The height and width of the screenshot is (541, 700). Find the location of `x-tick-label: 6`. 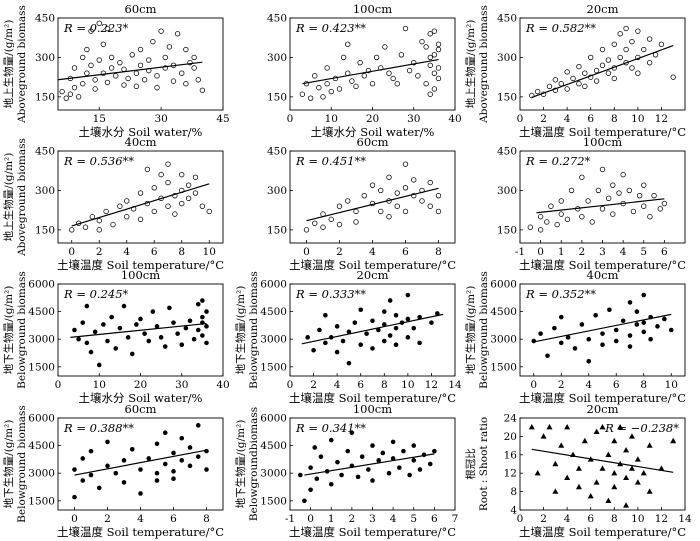

x-tick-label: 6 is located at coordinates (616, 385).